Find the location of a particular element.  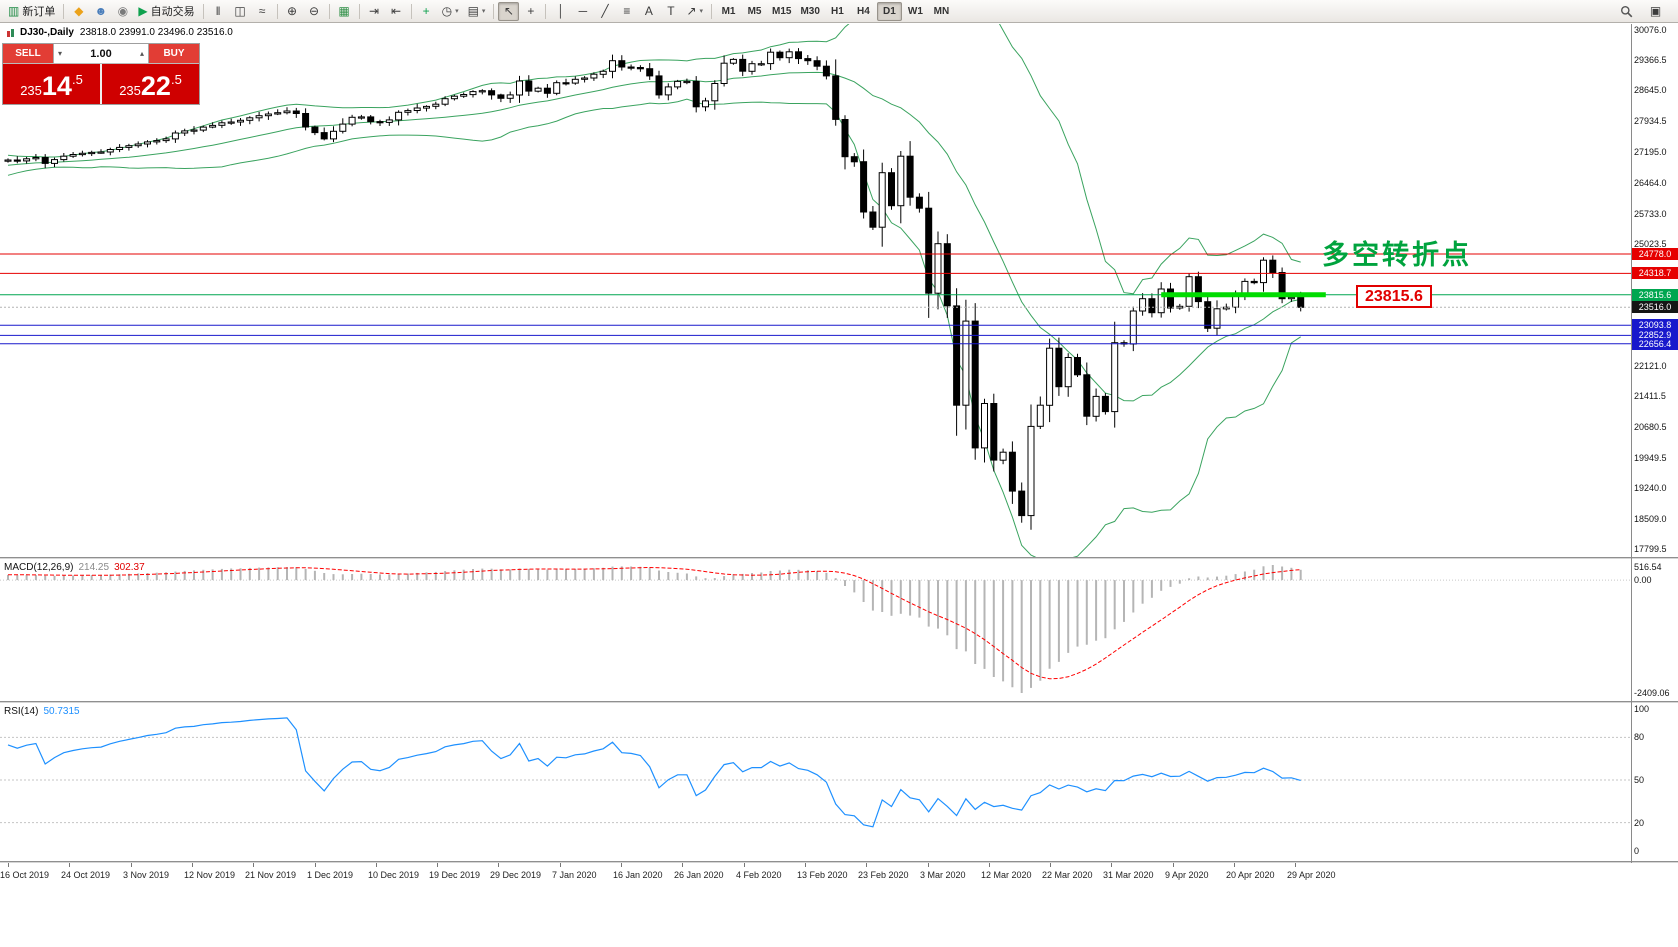

chart-line-button: ≈ is located at coordinates (262, 11).